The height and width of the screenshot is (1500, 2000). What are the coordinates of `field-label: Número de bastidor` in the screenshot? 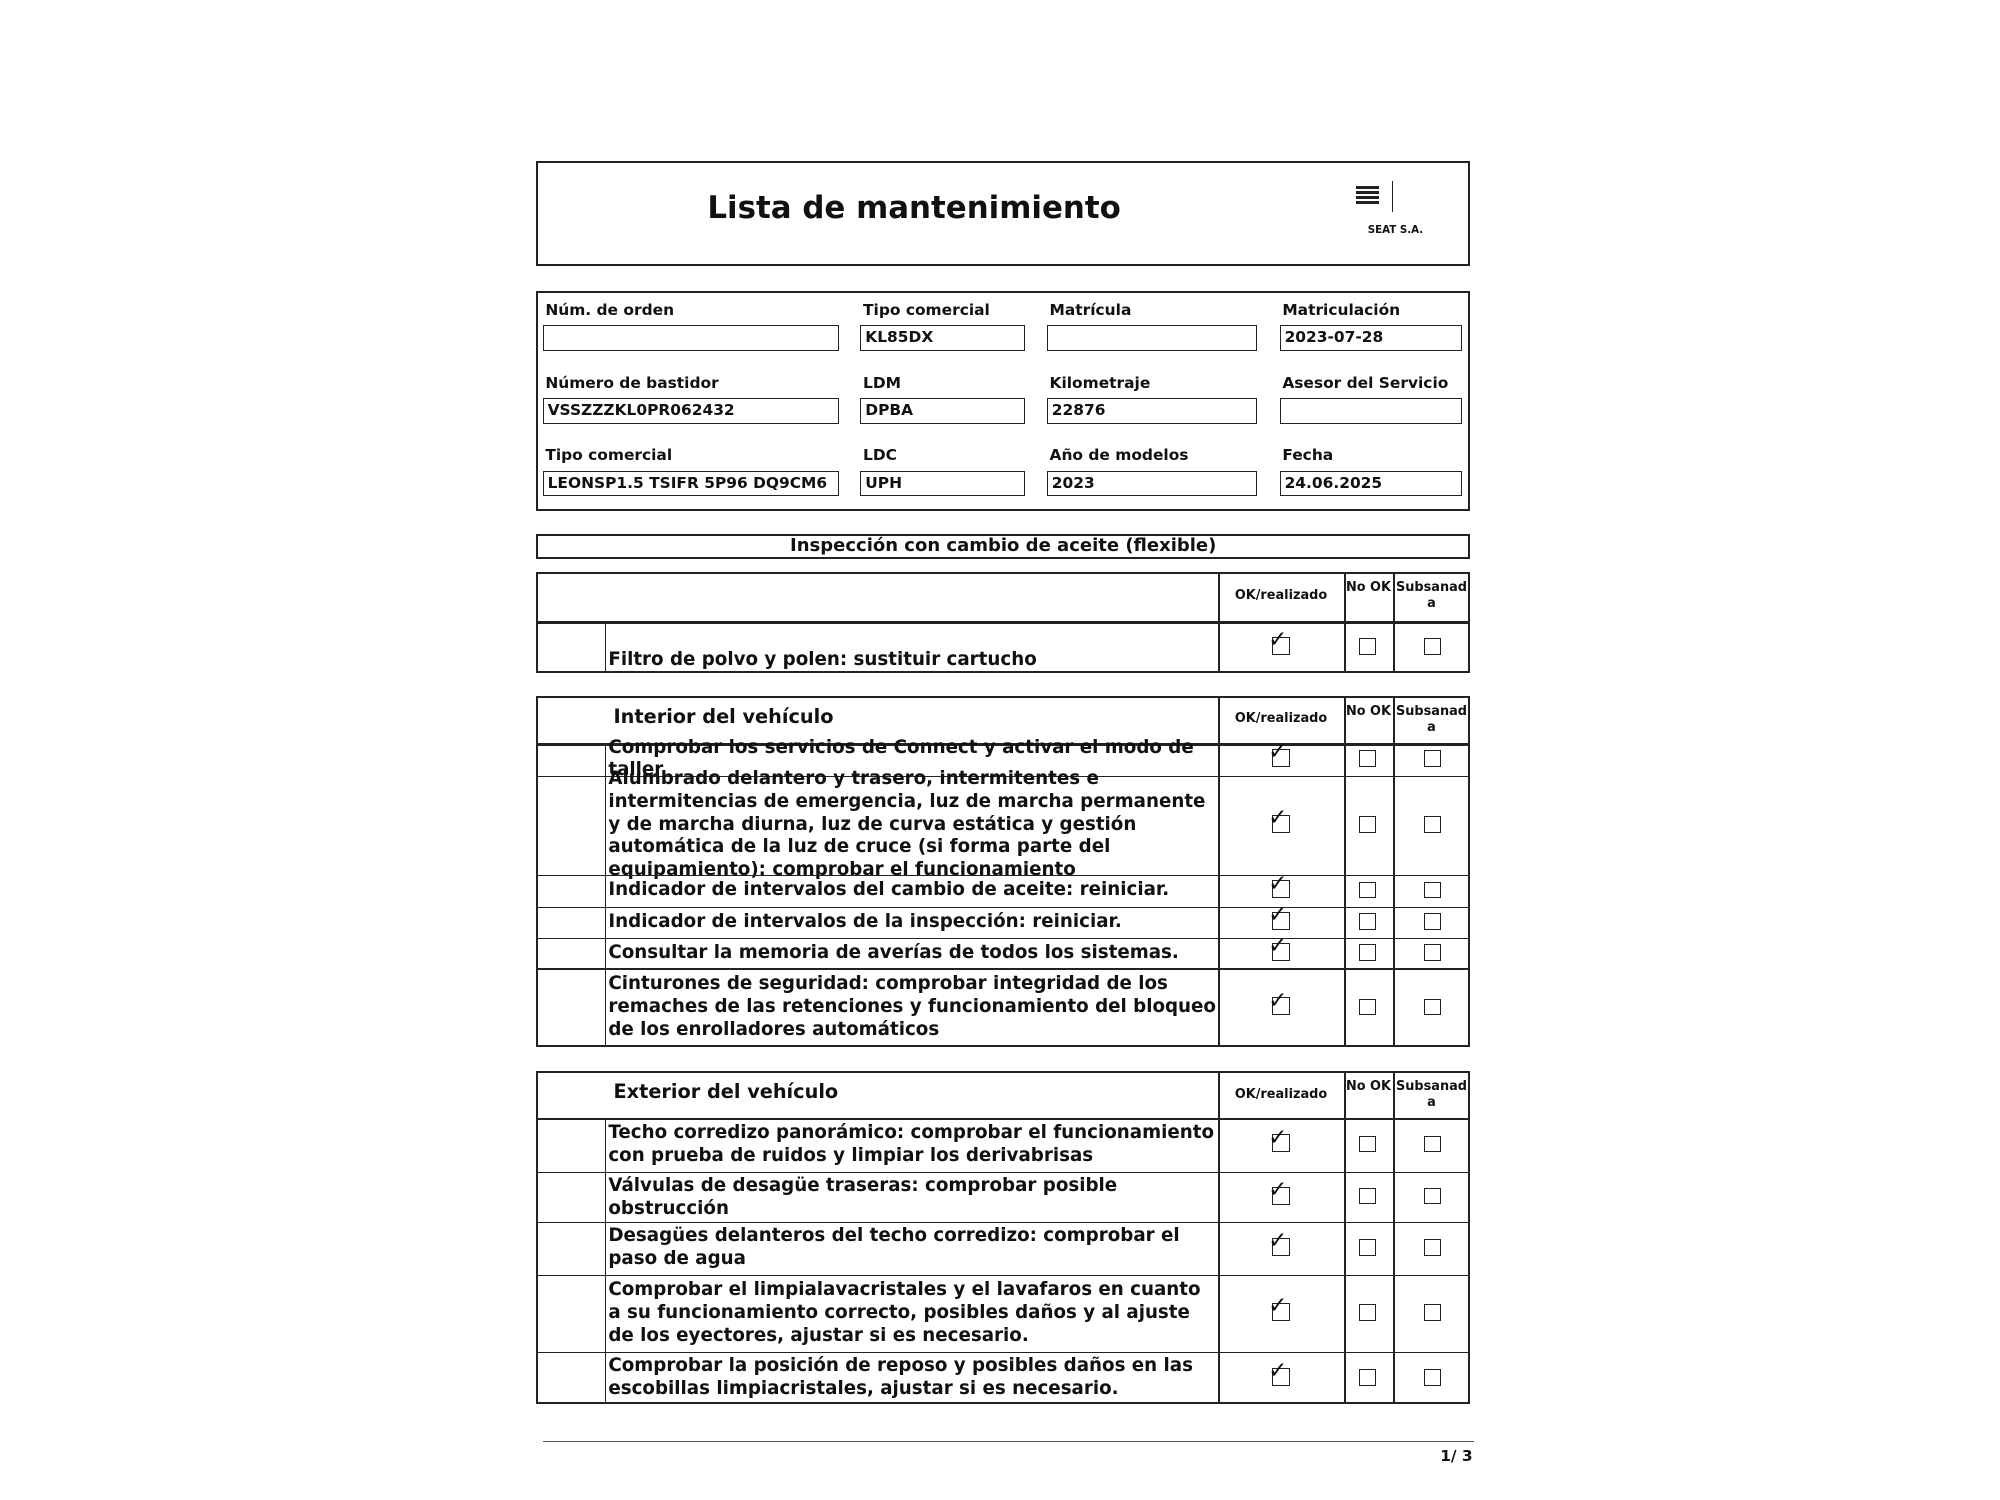 It's located at (632, 382).